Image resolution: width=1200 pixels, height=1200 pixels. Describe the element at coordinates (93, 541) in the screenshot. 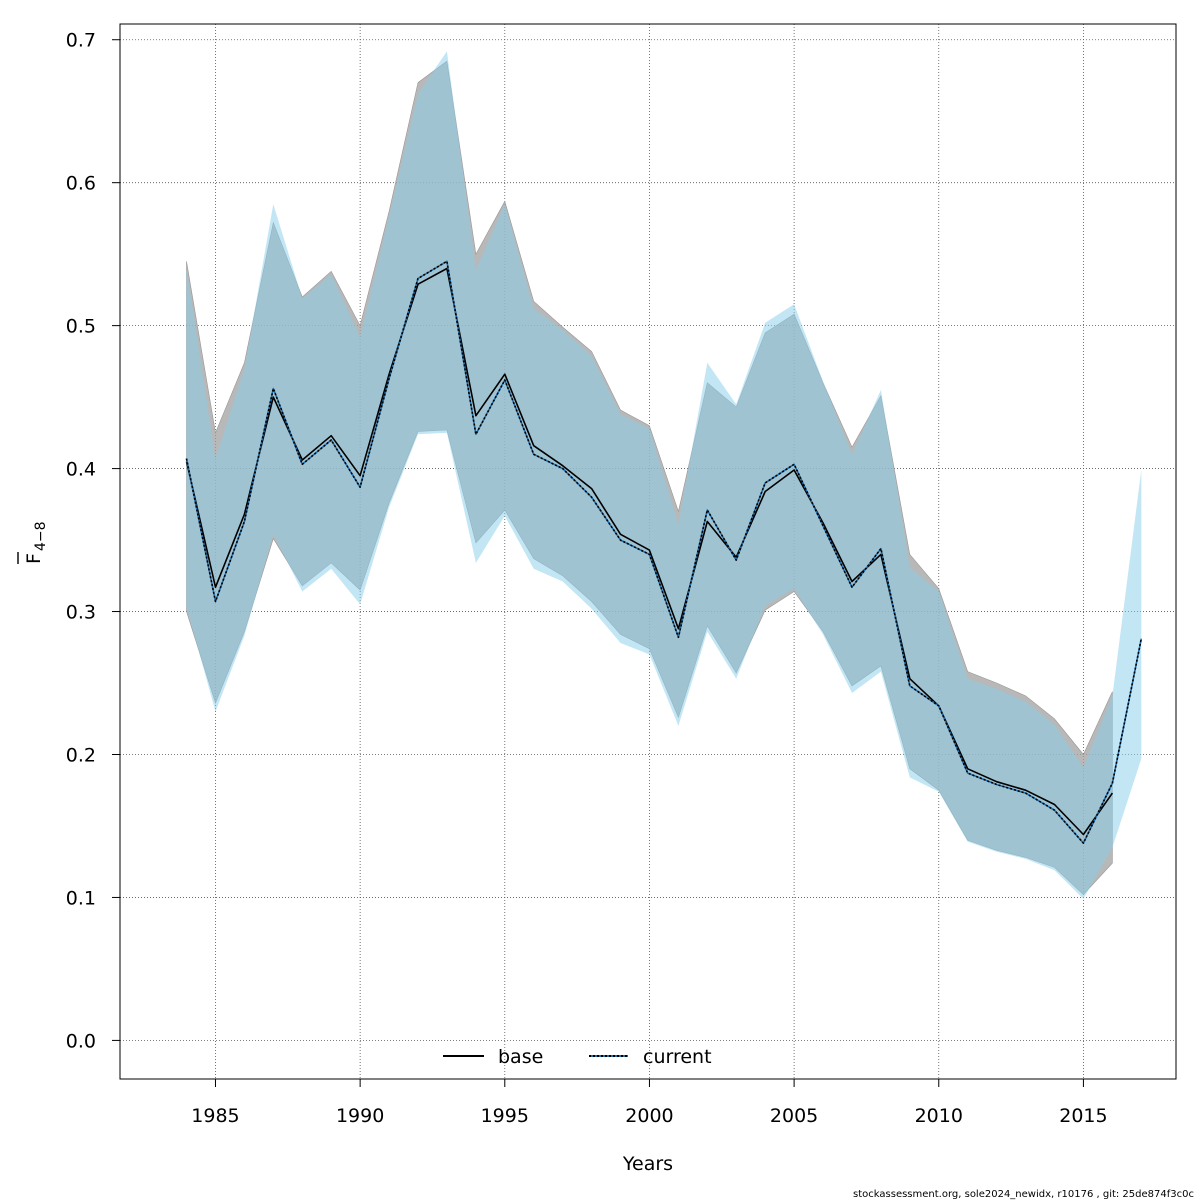

I see `y-axis: 0.0 0.1 0.2 0.3 0.4 0.5 0.6 0.7` at that location.